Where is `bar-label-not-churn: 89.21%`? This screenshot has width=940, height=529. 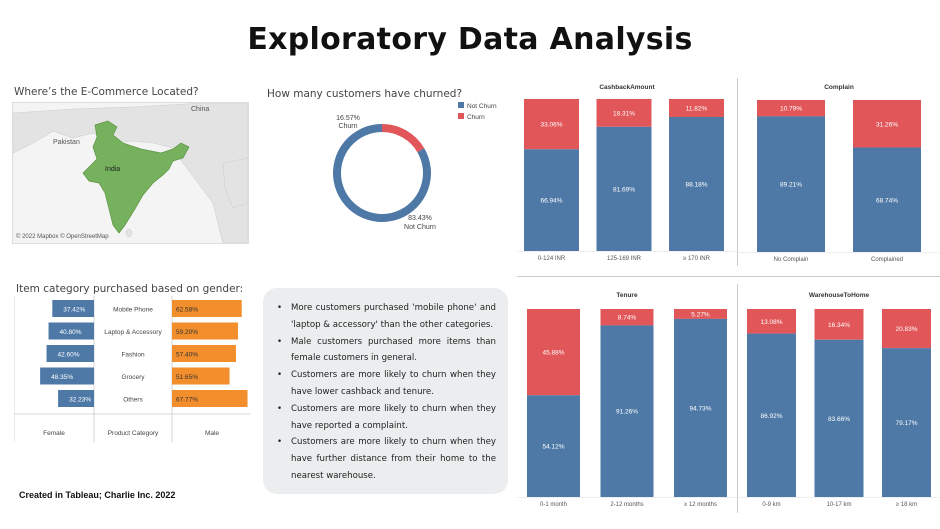 bar-label-not-churn: 89.21% is located at coordinates (791, 185).